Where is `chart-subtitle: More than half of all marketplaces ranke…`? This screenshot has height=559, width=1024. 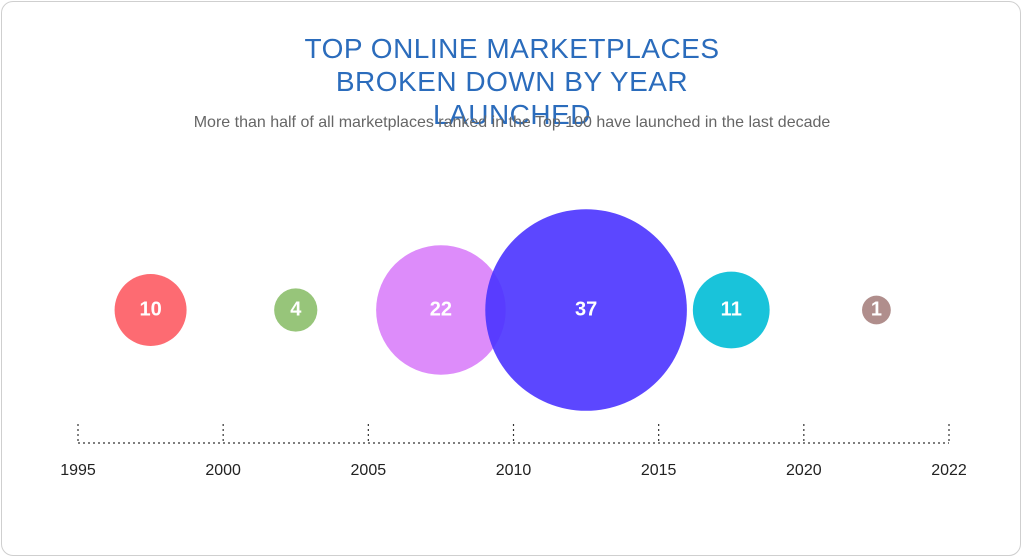 chart-subtitle: More than half of all marketplaces ranke… is located at coordinates (512, 122).